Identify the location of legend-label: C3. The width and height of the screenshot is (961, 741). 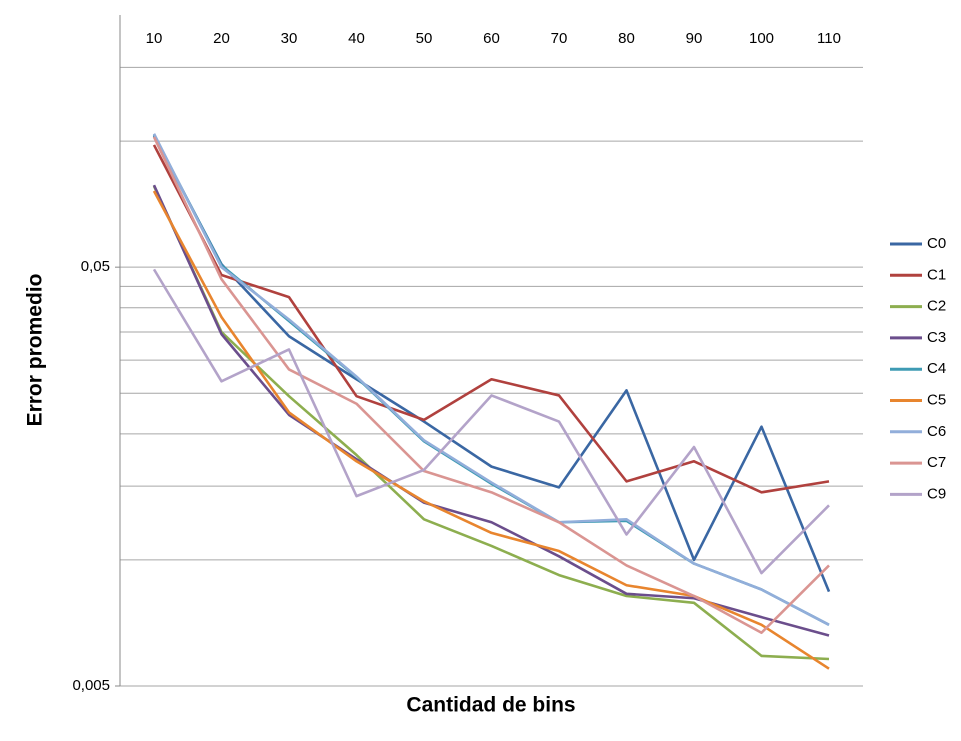
(936, 337).